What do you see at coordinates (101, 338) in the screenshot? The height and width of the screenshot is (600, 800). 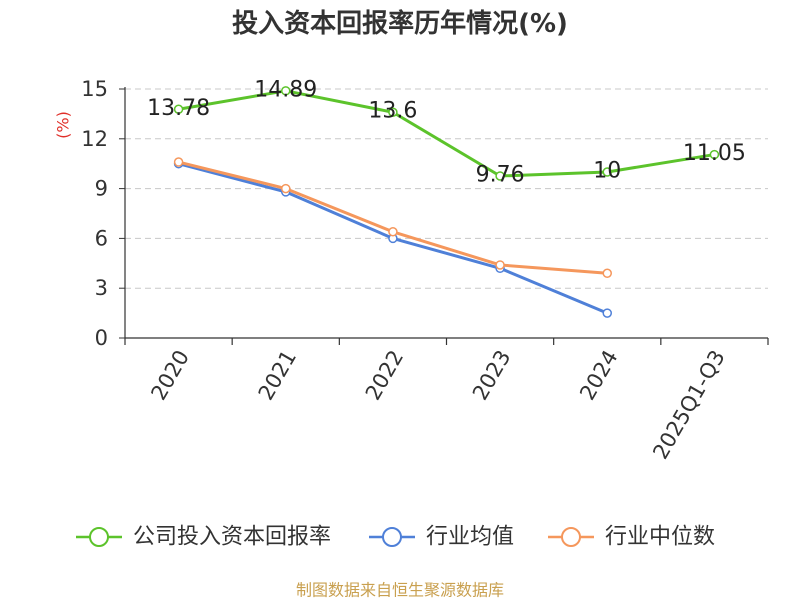 I see `y-tick-label: 0` at bounding box center [101, 338].